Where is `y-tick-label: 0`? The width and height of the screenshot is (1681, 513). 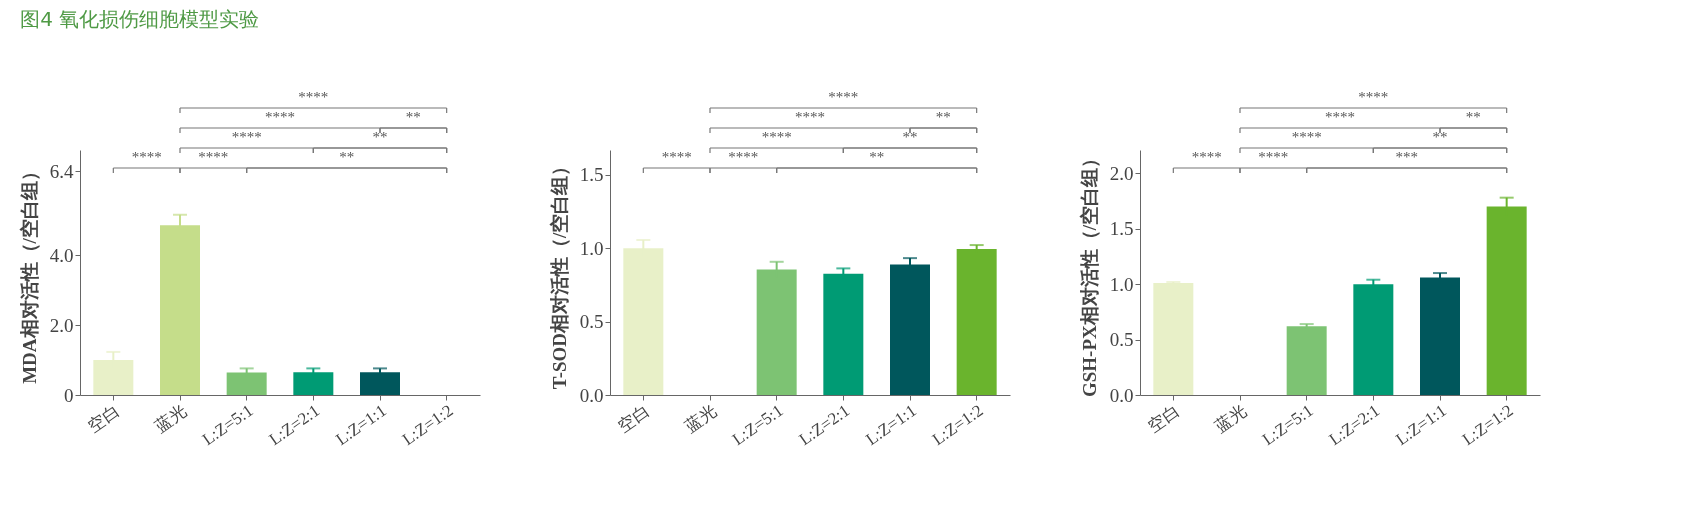 y-tick-label: 0 is located at coordinates (69, 395).